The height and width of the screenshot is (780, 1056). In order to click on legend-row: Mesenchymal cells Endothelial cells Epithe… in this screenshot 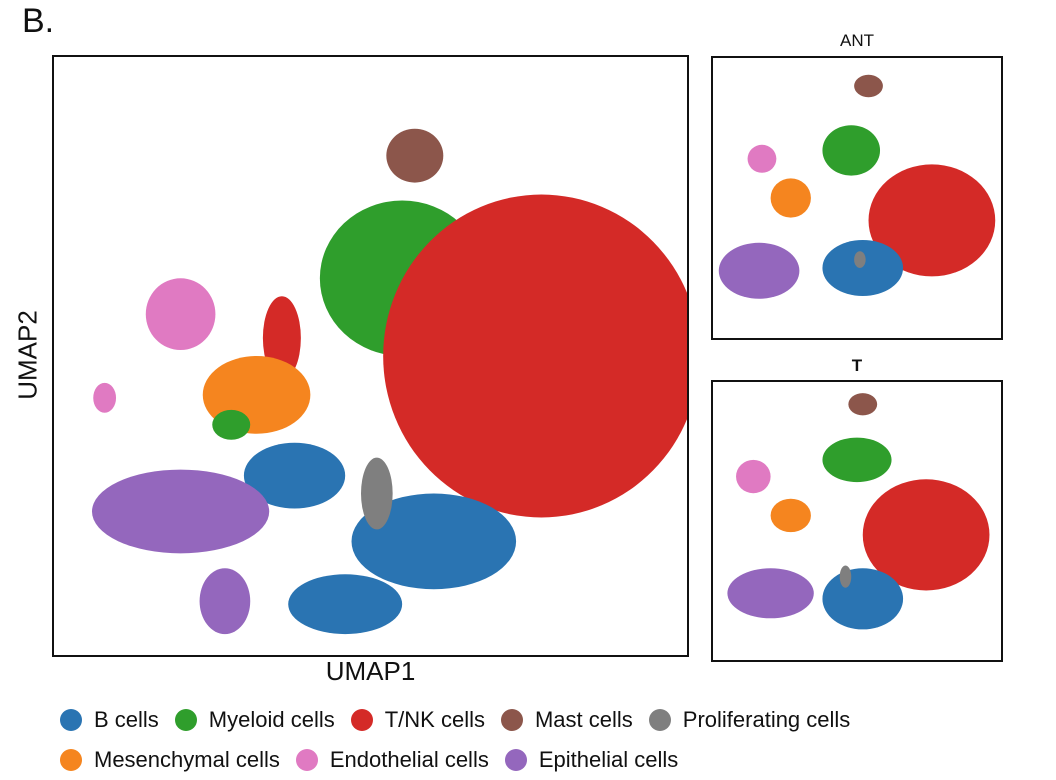, I will do `click(555, 760)`.